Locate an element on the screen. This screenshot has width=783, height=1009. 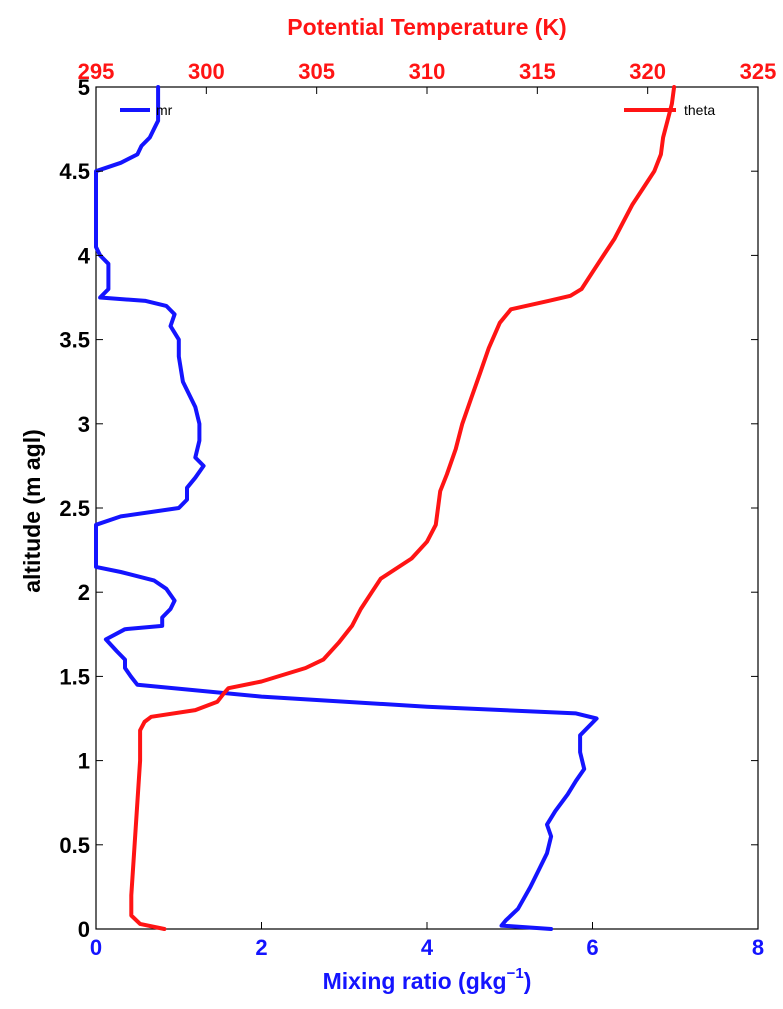
x-bottom-tick-label: 0 is located at coordinates (96, 947).